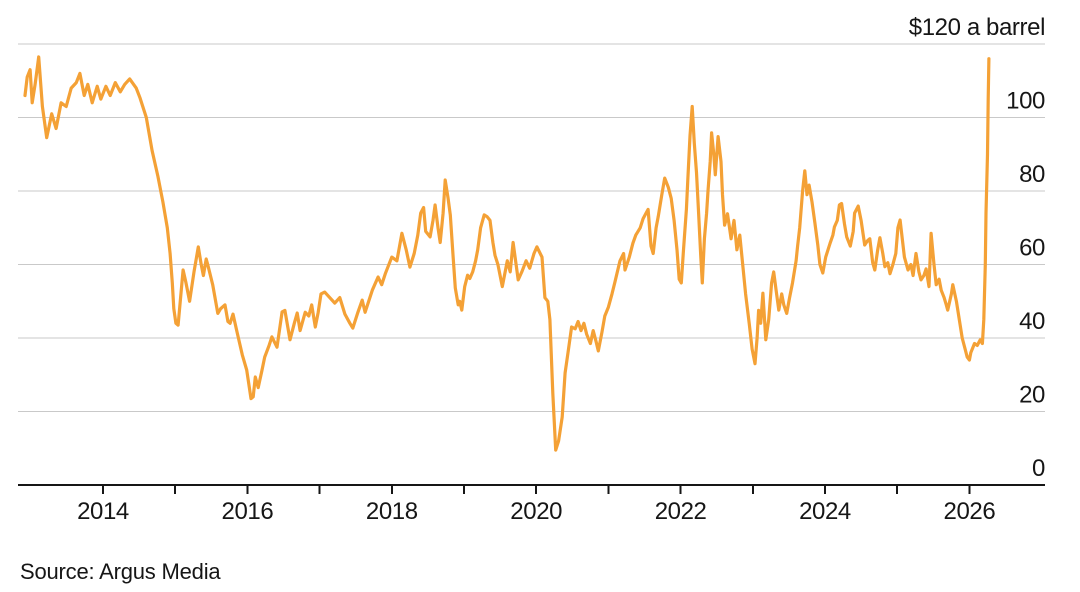 The width and height of the screenshot is (1080, 592). Describe the element at coordinates (970, 511) in the screenshot. I see `x-tick-label: 2026` at that location.